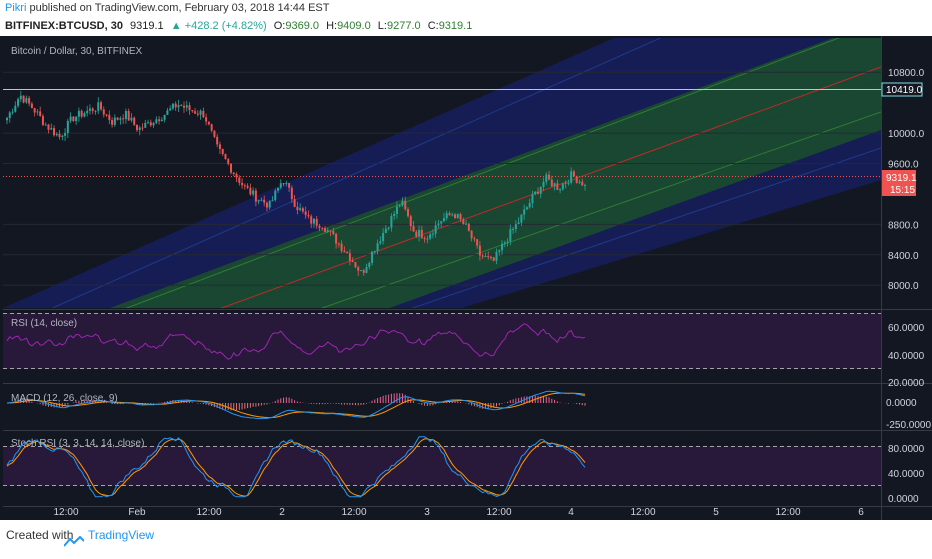 The height and width of the screenshot is (559, 932). I want to click on macd-line, so click(296, 405).